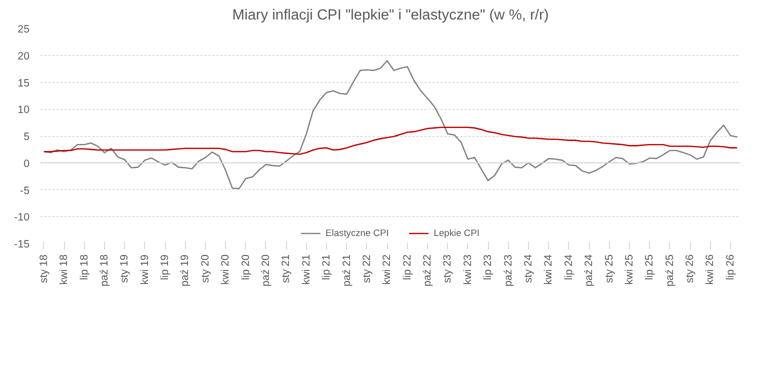 This screenshot has width=775, height=375. Describe the element at coordinates (650, 267) in the screenshot. I see `x-tick-label: lip 25` at that location.